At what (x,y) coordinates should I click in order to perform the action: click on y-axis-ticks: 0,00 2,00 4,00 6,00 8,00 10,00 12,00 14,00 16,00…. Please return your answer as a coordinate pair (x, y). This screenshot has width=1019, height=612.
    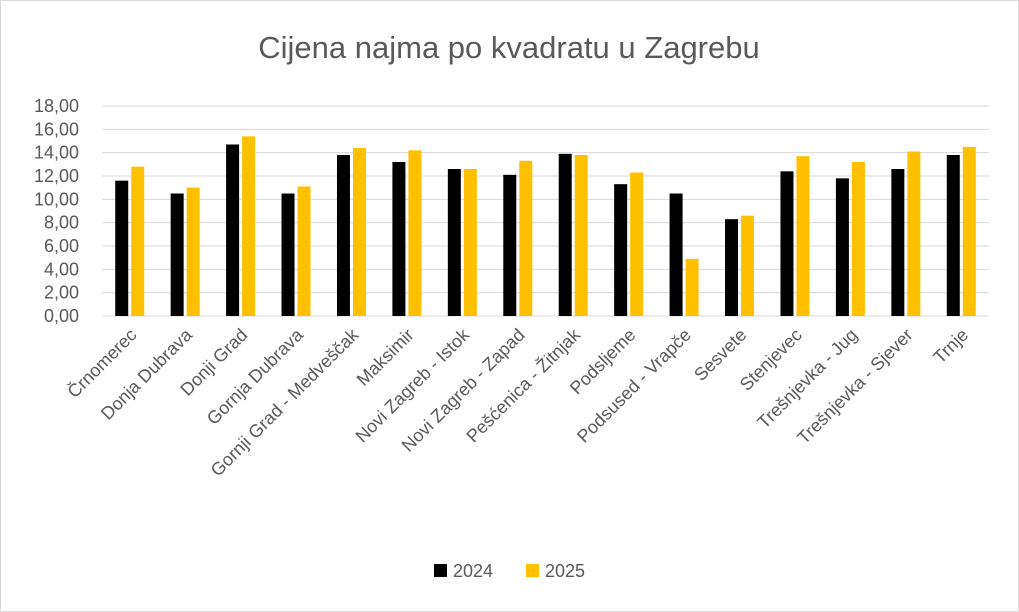
    Looking at the image, I should click on (56, 211).